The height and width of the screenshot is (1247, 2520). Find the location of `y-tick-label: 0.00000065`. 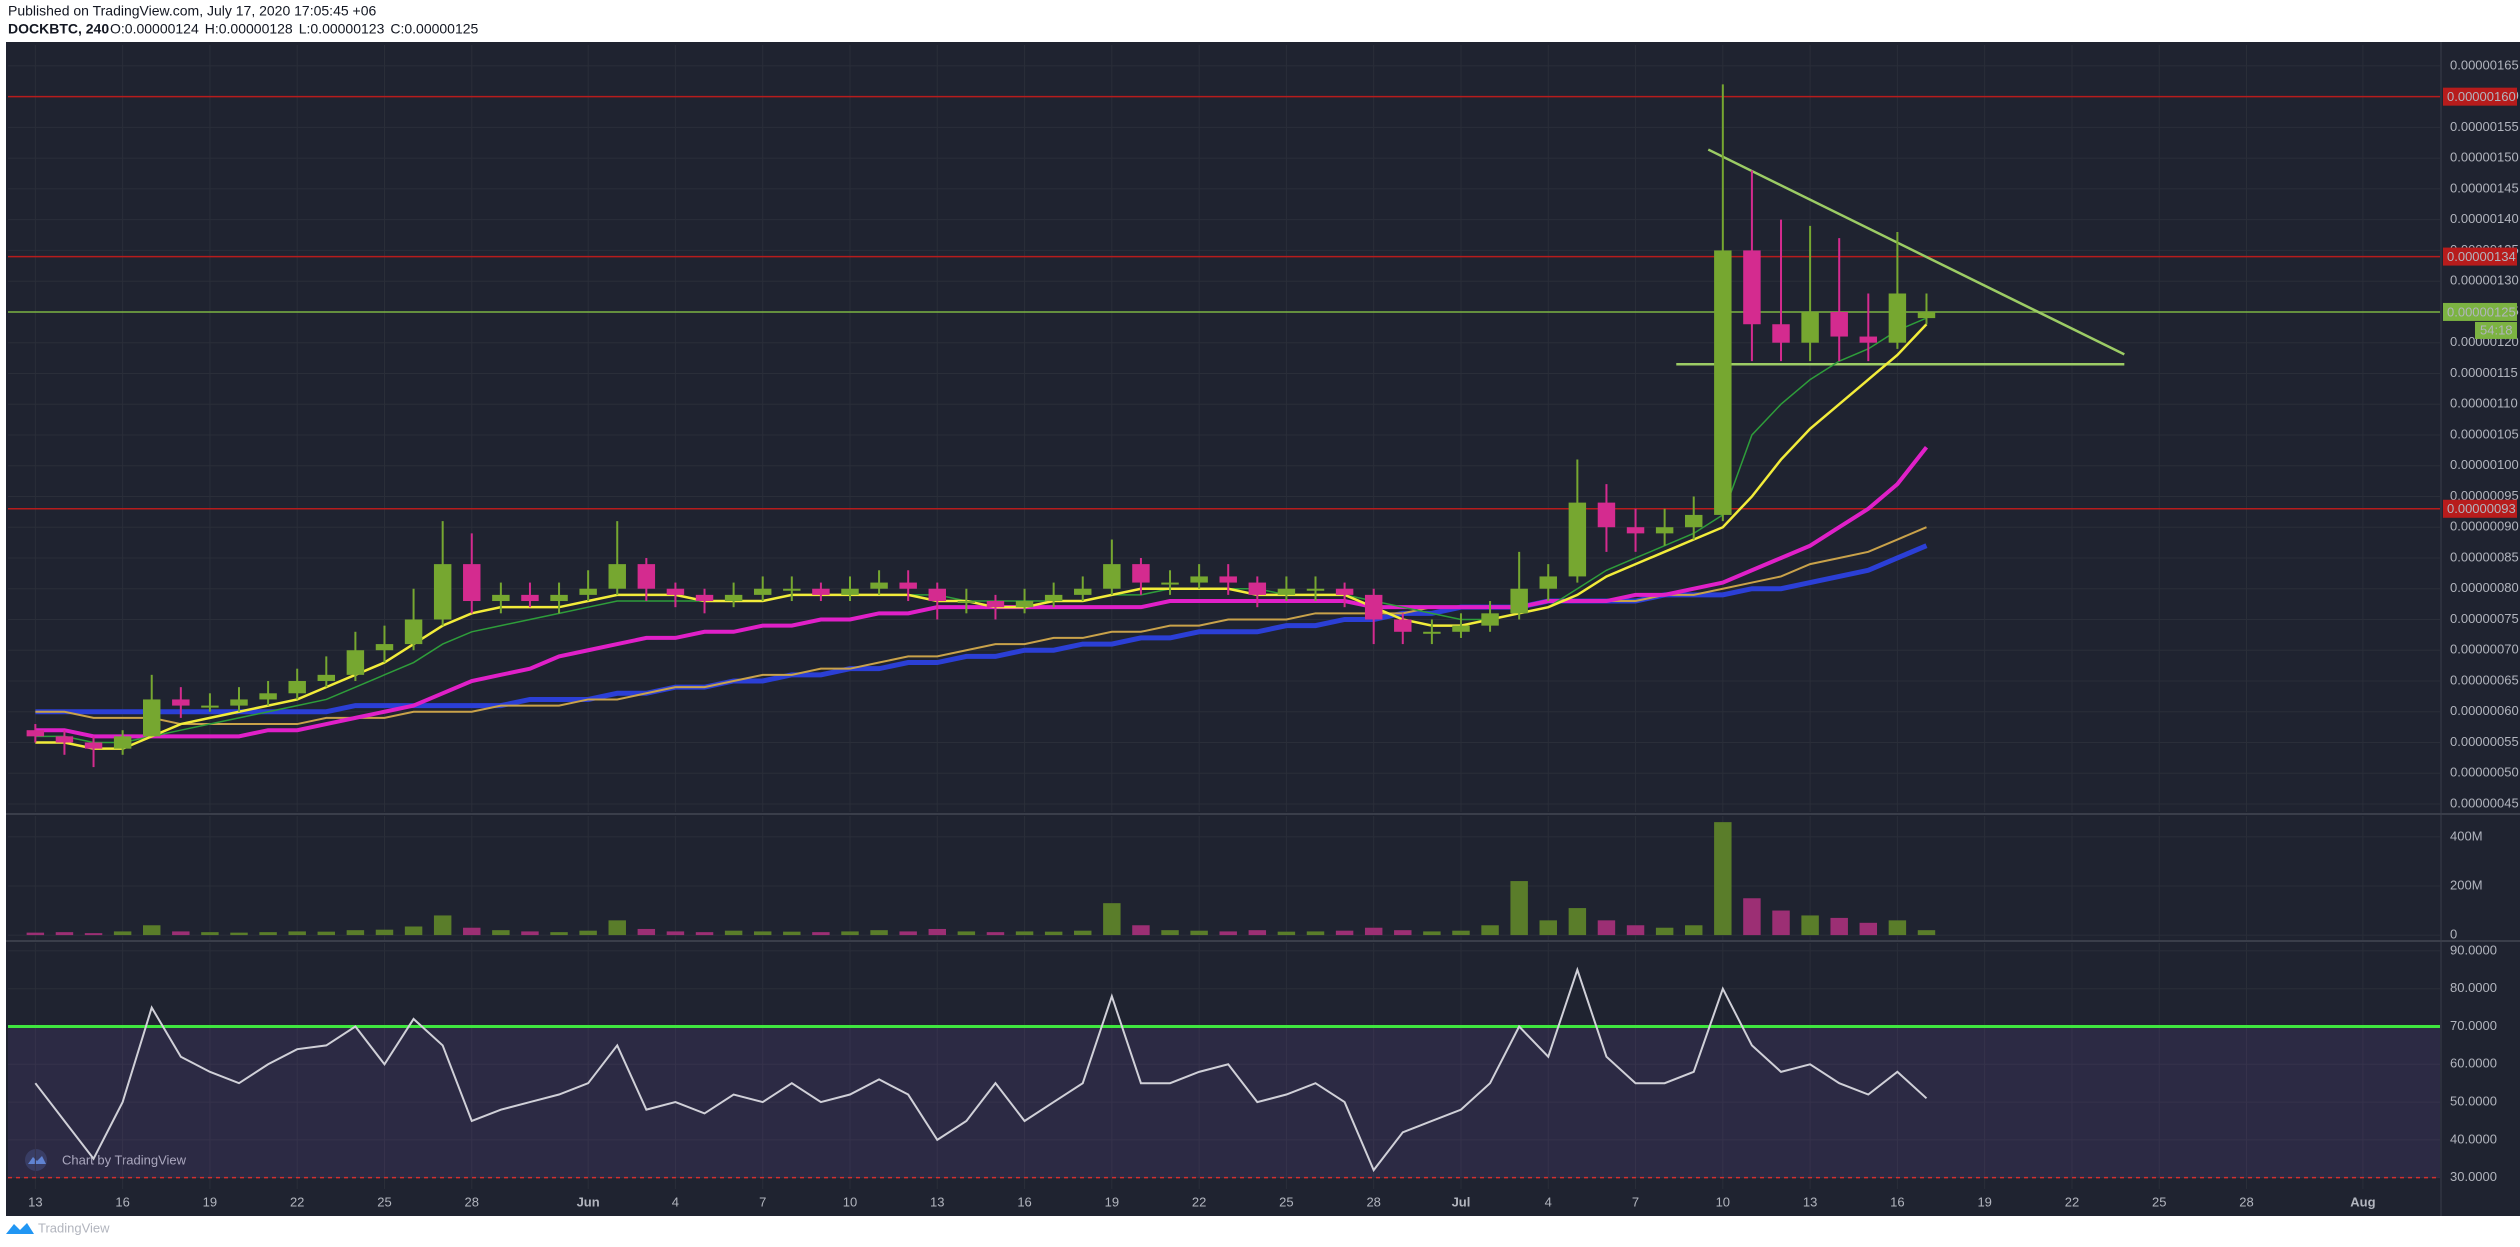

y-tick-label: 0.00000065 is located at coordinates (2484, 679).